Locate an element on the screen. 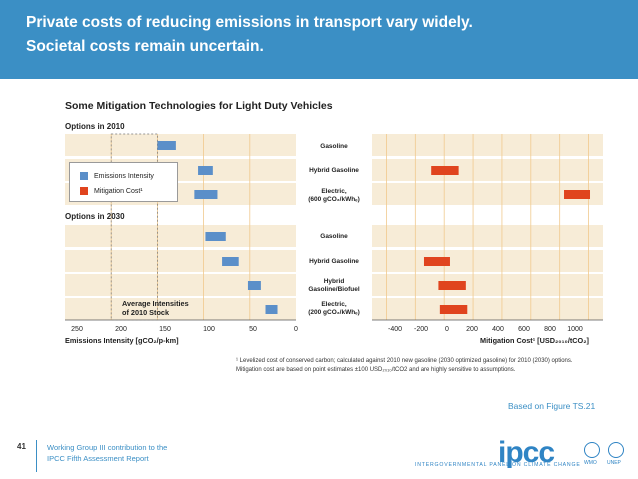 The image size is (638, 479). left-axis-label: Emissions Intensity [gCO₂/p-km] is located at coordinates (122, 340).